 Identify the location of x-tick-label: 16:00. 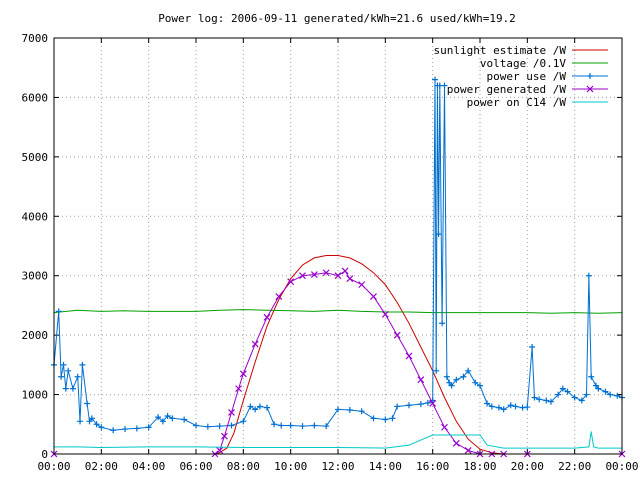
(432, 466).